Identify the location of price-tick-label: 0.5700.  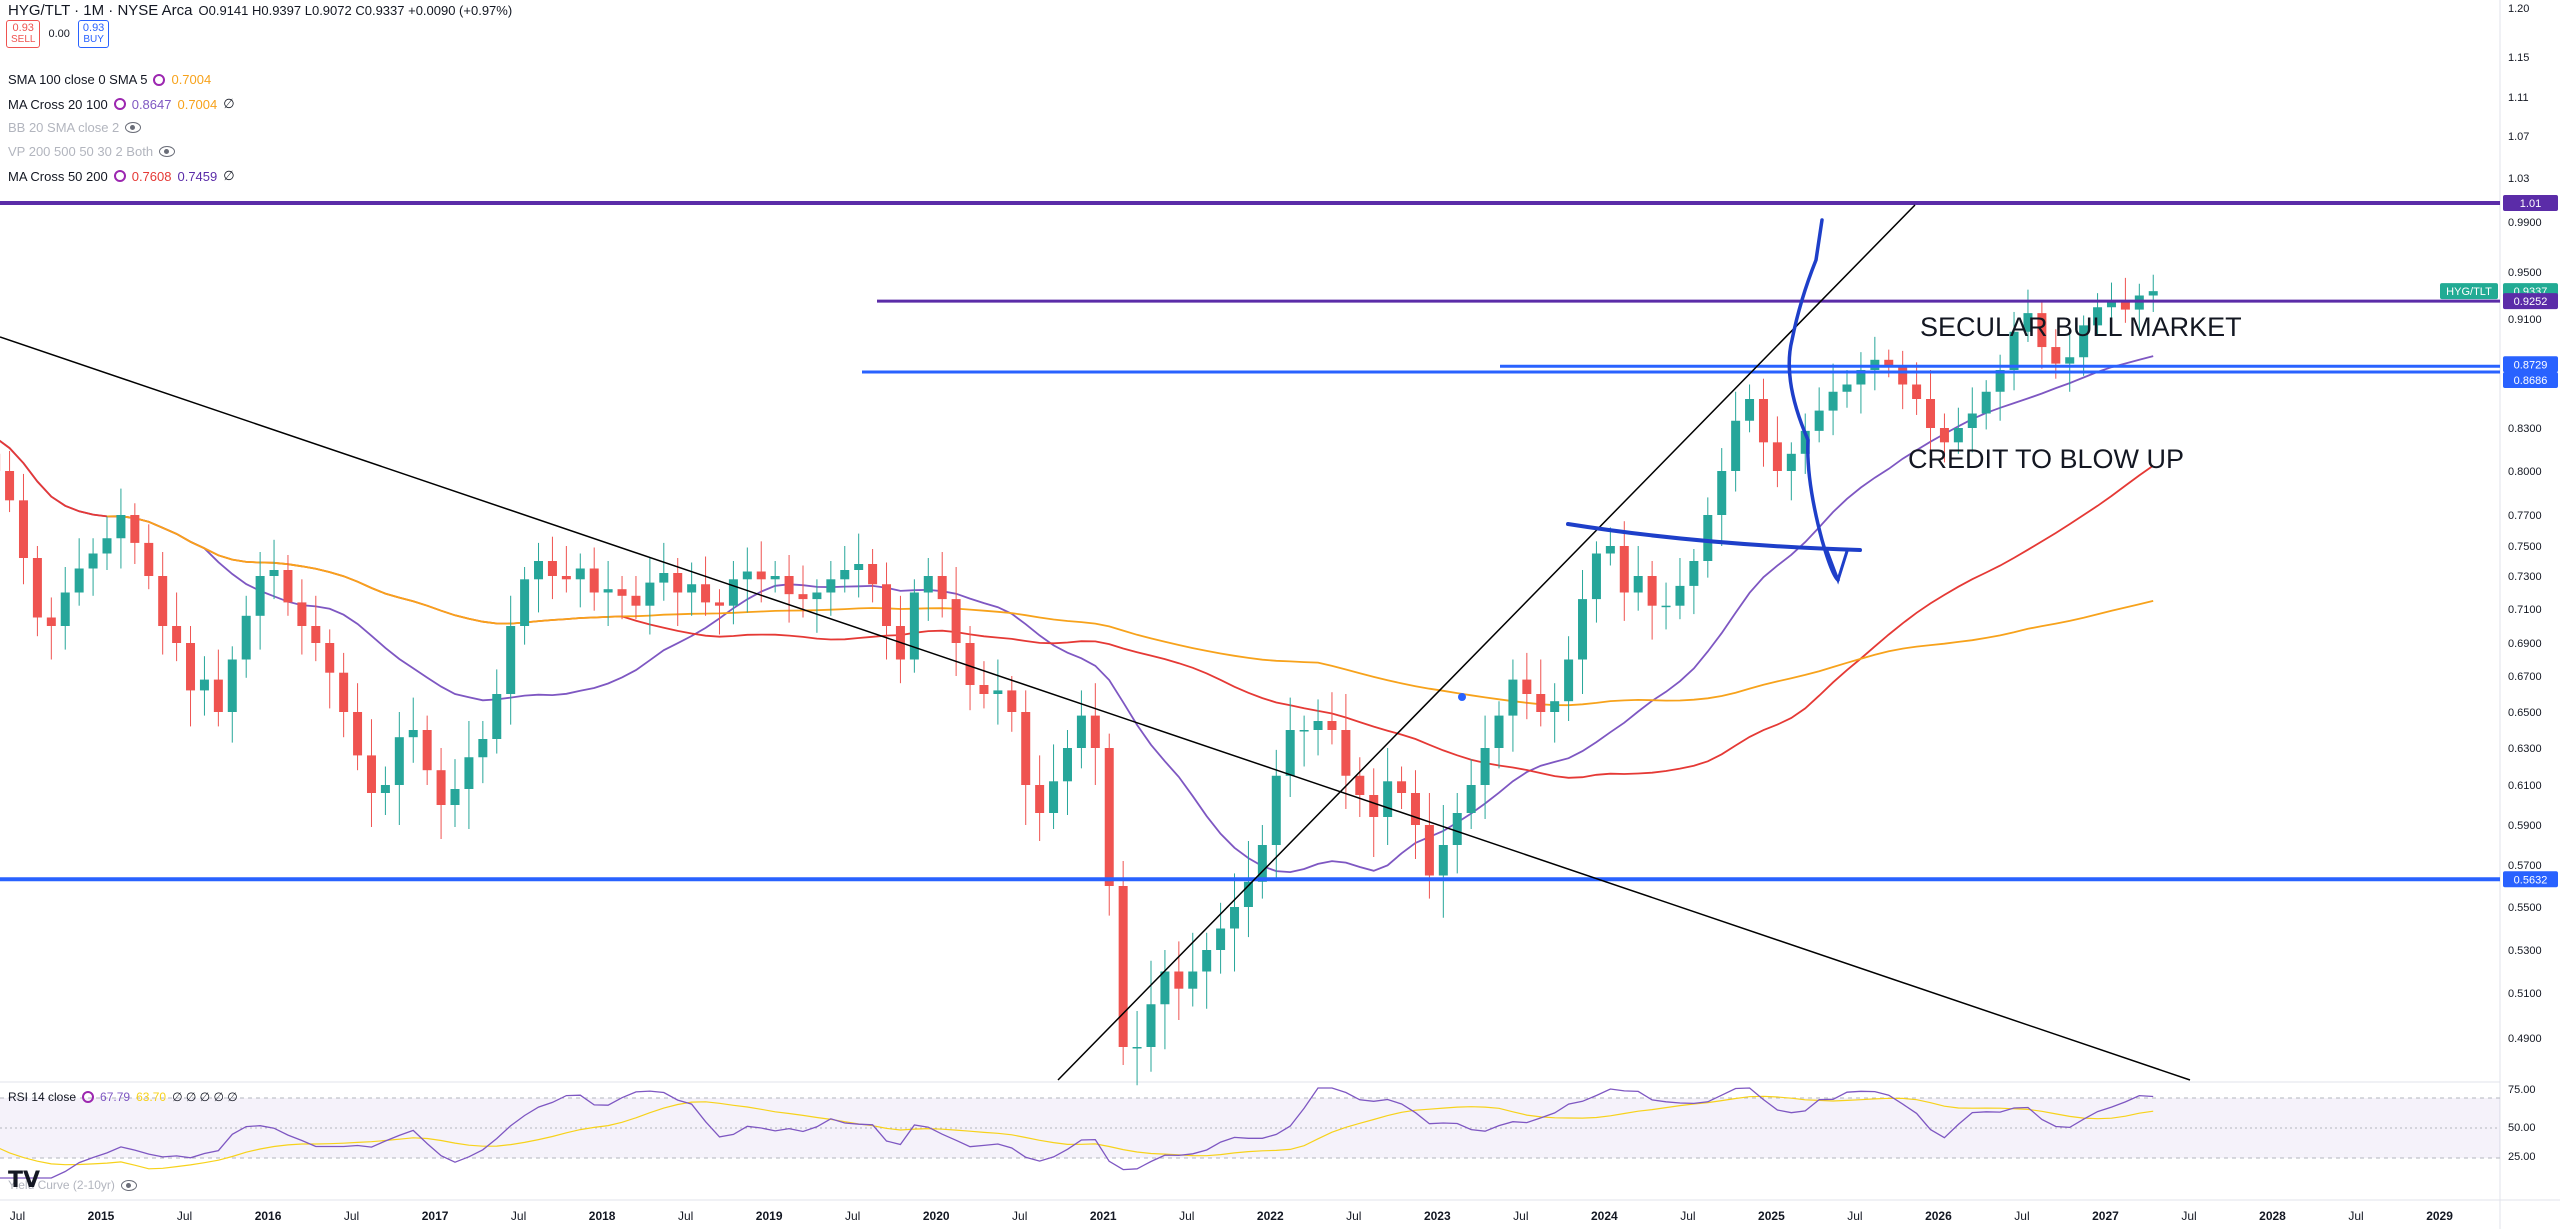
(2525, 866).